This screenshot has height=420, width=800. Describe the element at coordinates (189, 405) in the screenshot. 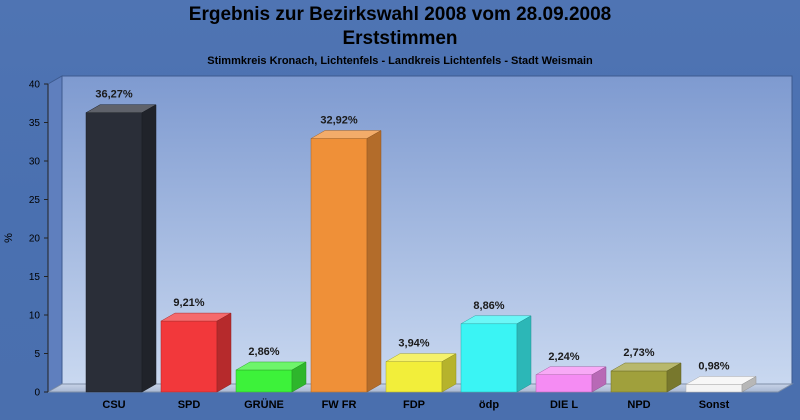

I see `x-tick-label: SPD` at that location.